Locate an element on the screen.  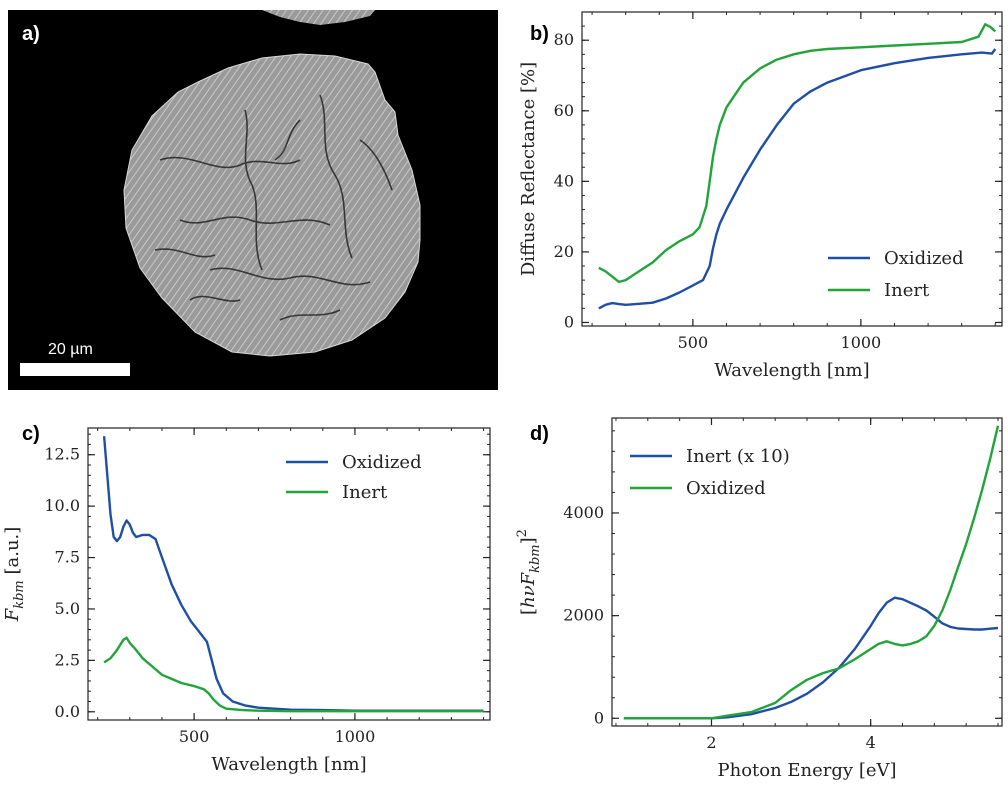
x-axis-label: Photon Energy [eV] is located at coordinates (806, 770).